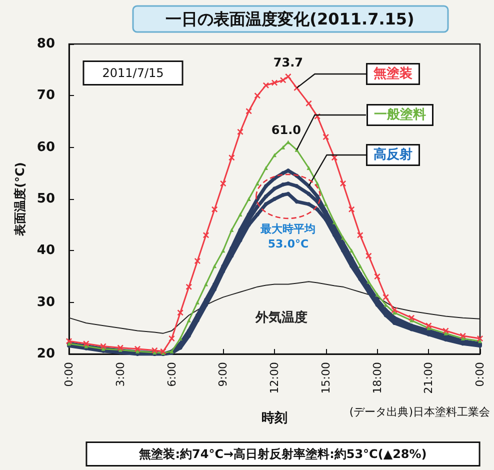 The width and height of the screenshot is (494, 470). I want to click on y-tick-label: 40, so click(45, 250).